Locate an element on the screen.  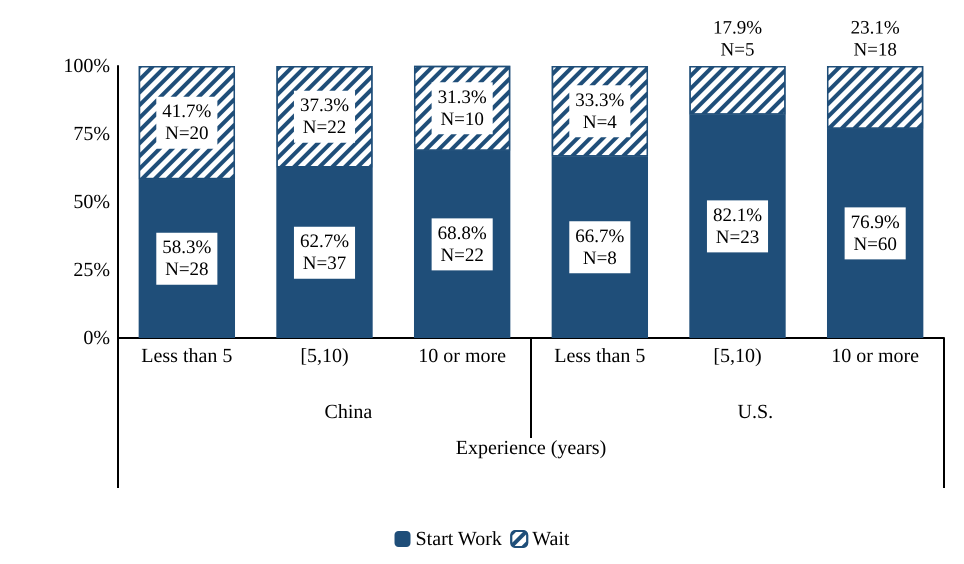
y-tick-label: 100% is located at coordinates (86, 66).